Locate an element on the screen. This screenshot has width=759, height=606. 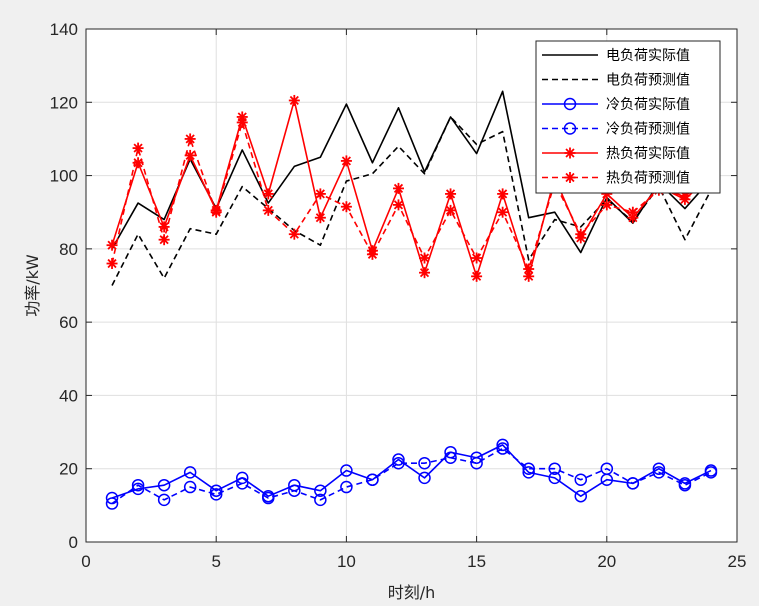
x-tick-label-5: 25 is located at coordinates (737, 561).